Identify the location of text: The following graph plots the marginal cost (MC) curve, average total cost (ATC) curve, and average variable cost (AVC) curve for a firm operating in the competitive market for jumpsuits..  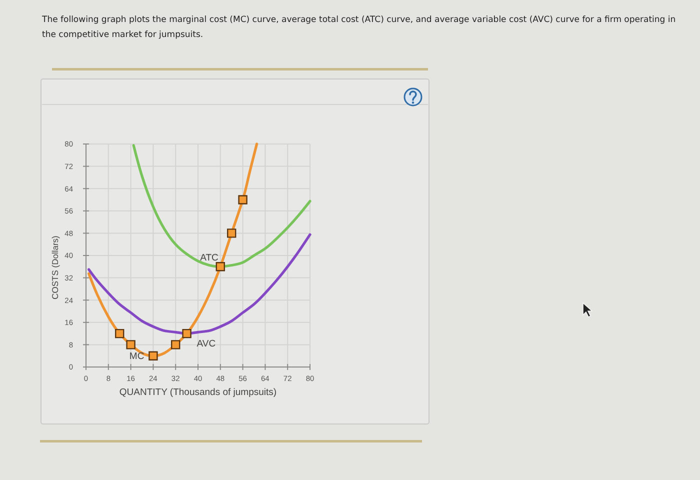
(359, 28).